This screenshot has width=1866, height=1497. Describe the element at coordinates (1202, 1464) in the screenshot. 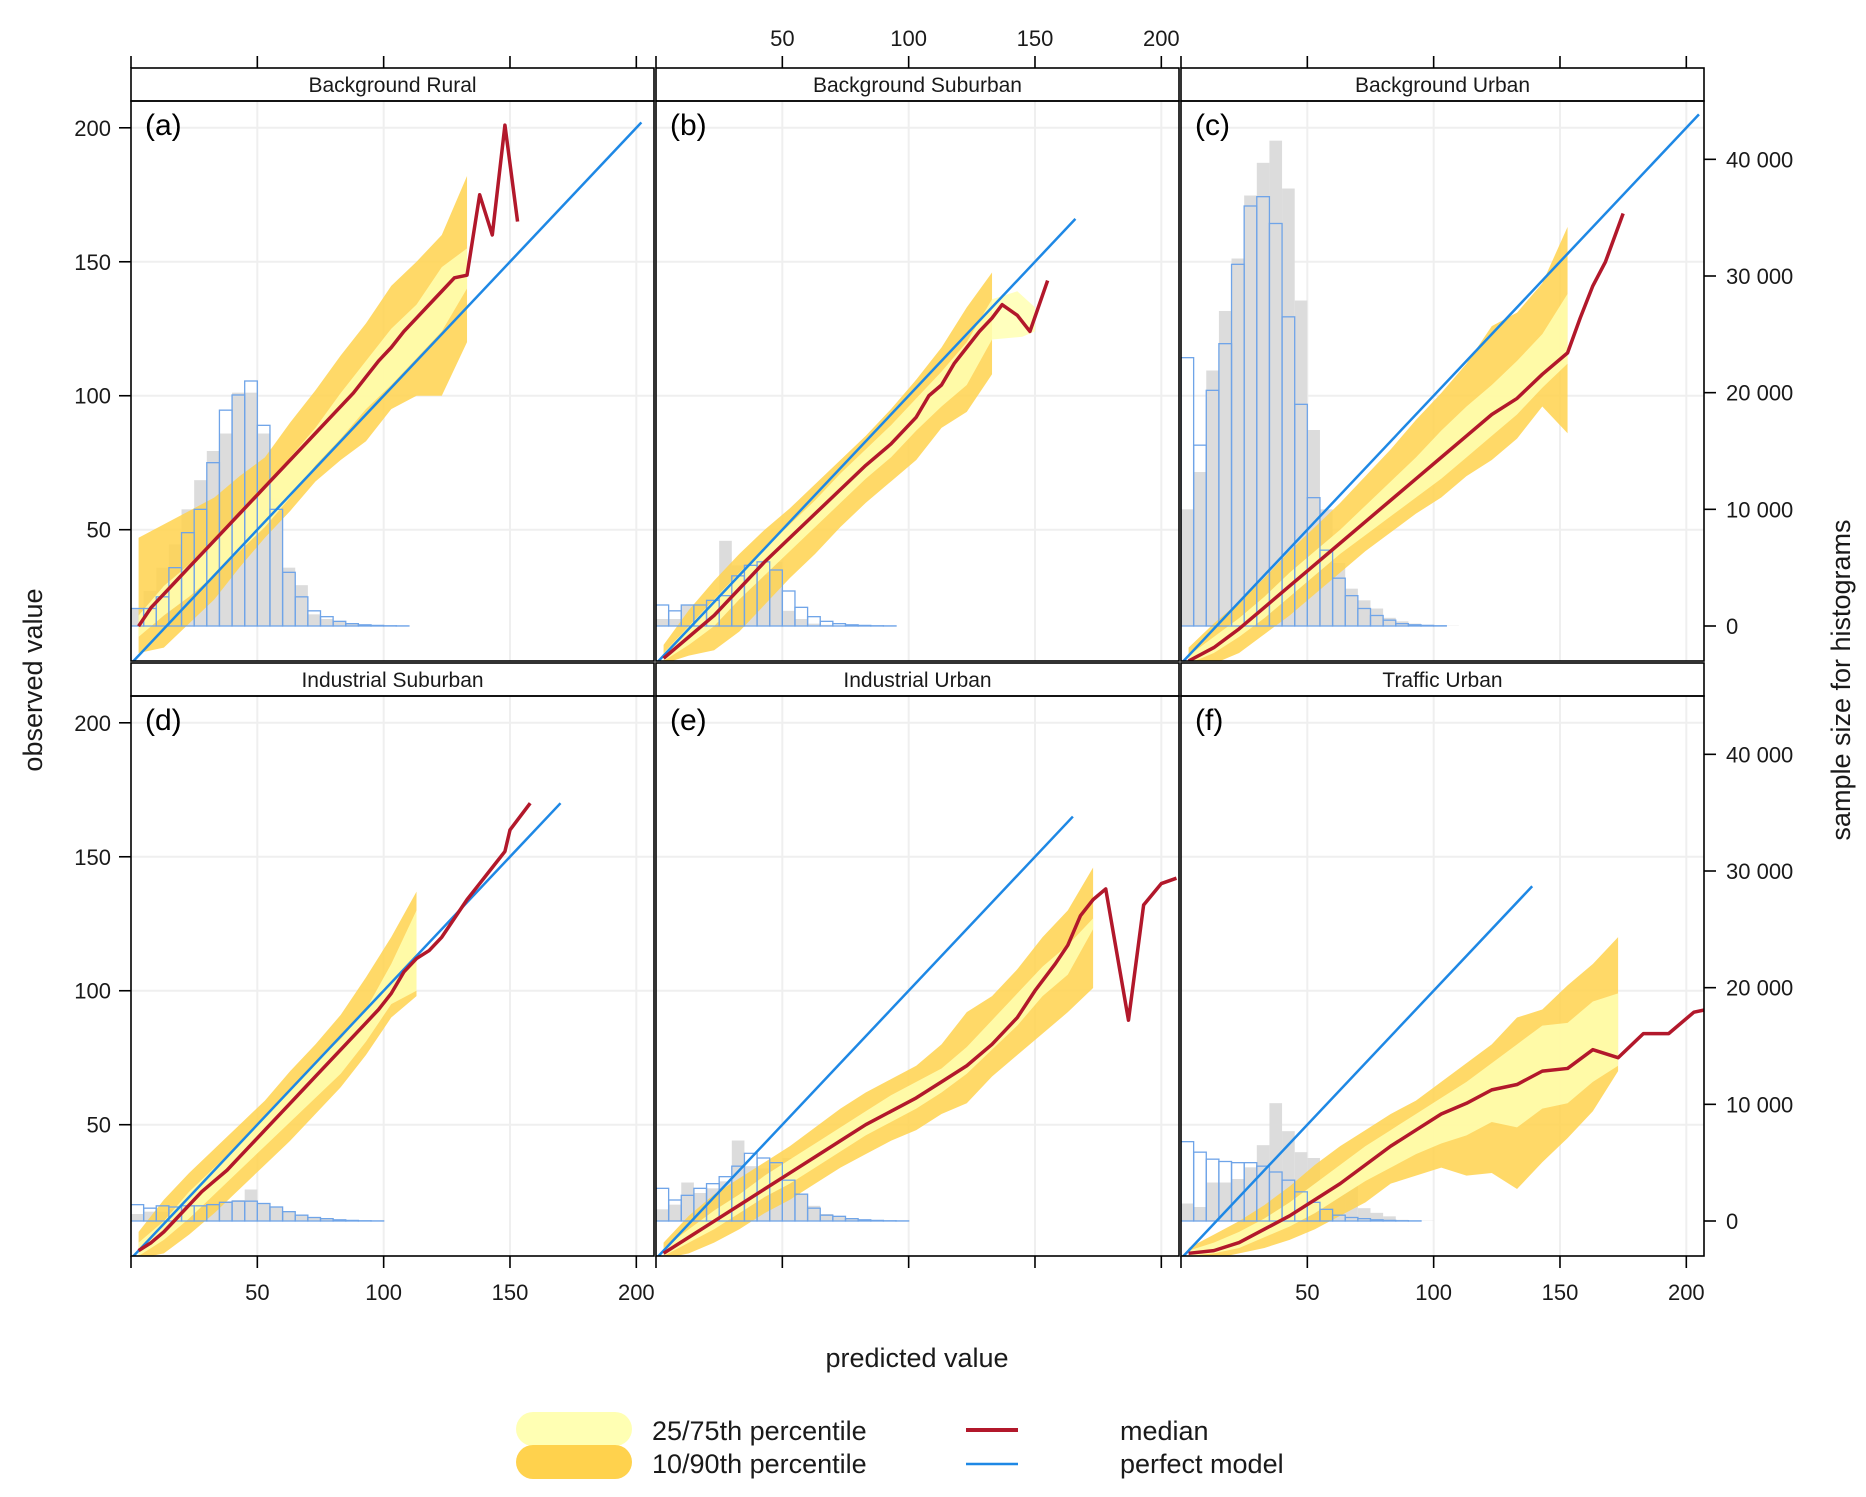

I see `legend-label-perfect: perfect model` at that location.